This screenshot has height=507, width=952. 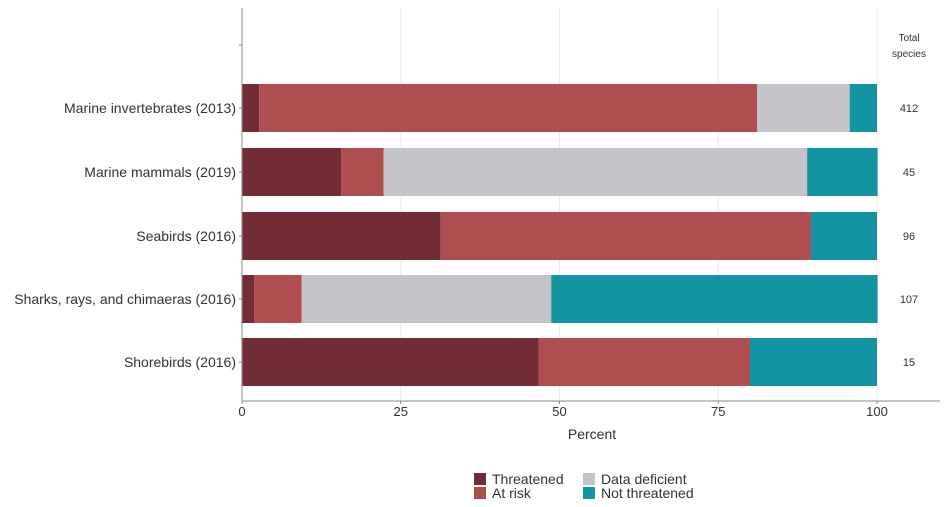 What do you see at coordinates (125, 299) in the screenshot?
I see `category-label: Sharks, rays, and chimaeras (2016)` at bounding box center [125, 299].